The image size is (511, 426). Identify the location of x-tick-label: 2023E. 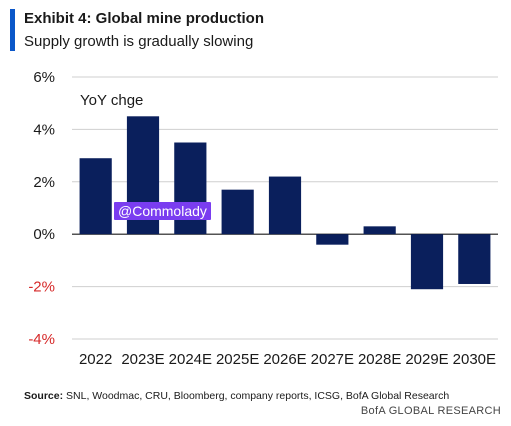
(142, 359).